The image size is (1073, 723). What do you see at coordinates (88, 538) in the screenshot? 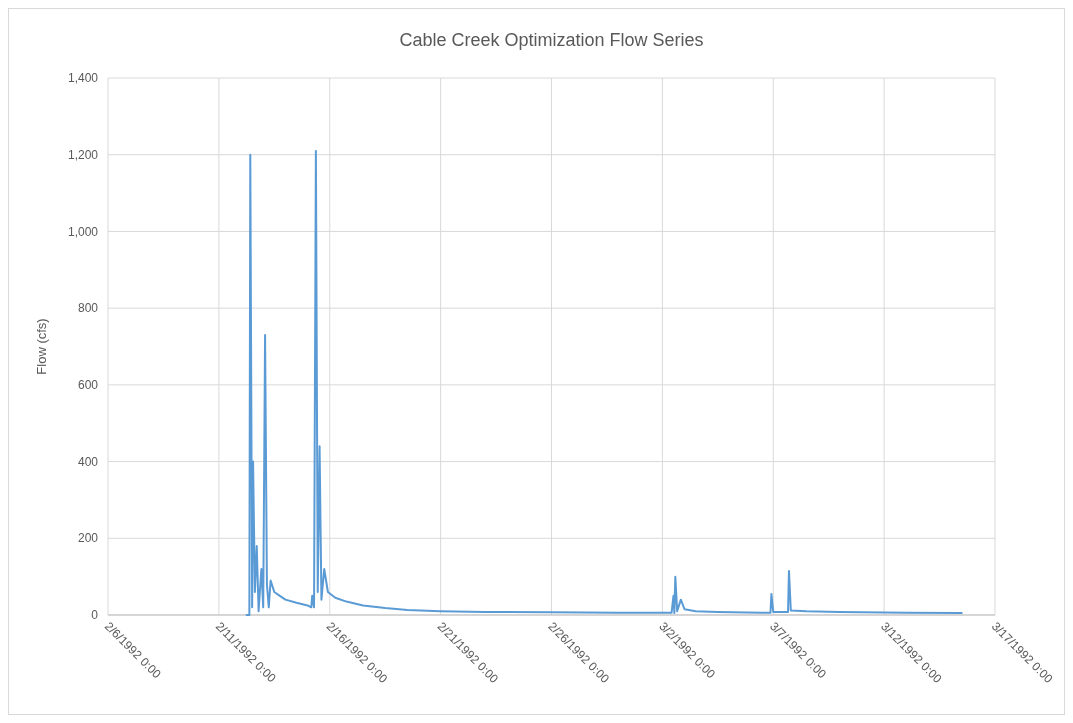
I see `y-tick-label: 200` at bounding box center [88, 538].